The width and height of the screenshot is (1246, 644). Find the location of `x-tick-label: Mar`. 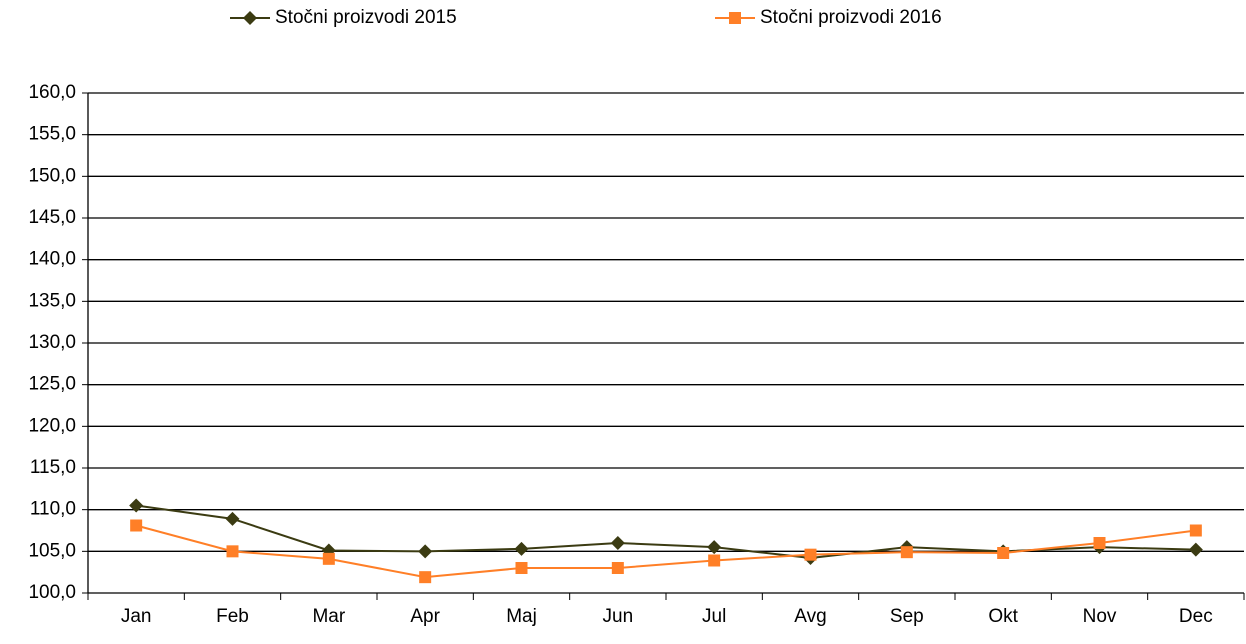

x-tick-label: Mar is located at coordinates (328, 616).